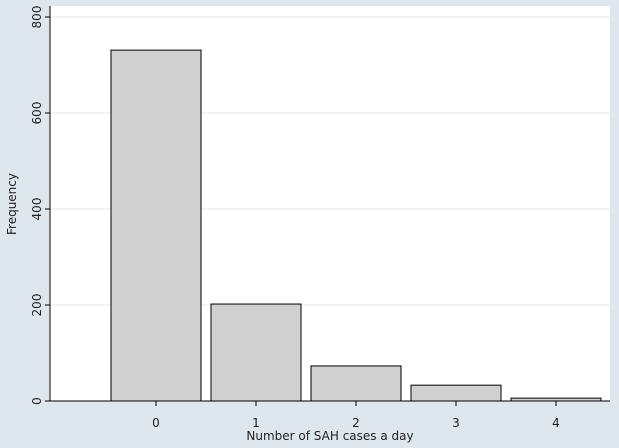 This screenshot has width=619, height=448. Describe the element at coordinates (556, 423) in the screenshot. I see `x-tick-label: 4` at that location.